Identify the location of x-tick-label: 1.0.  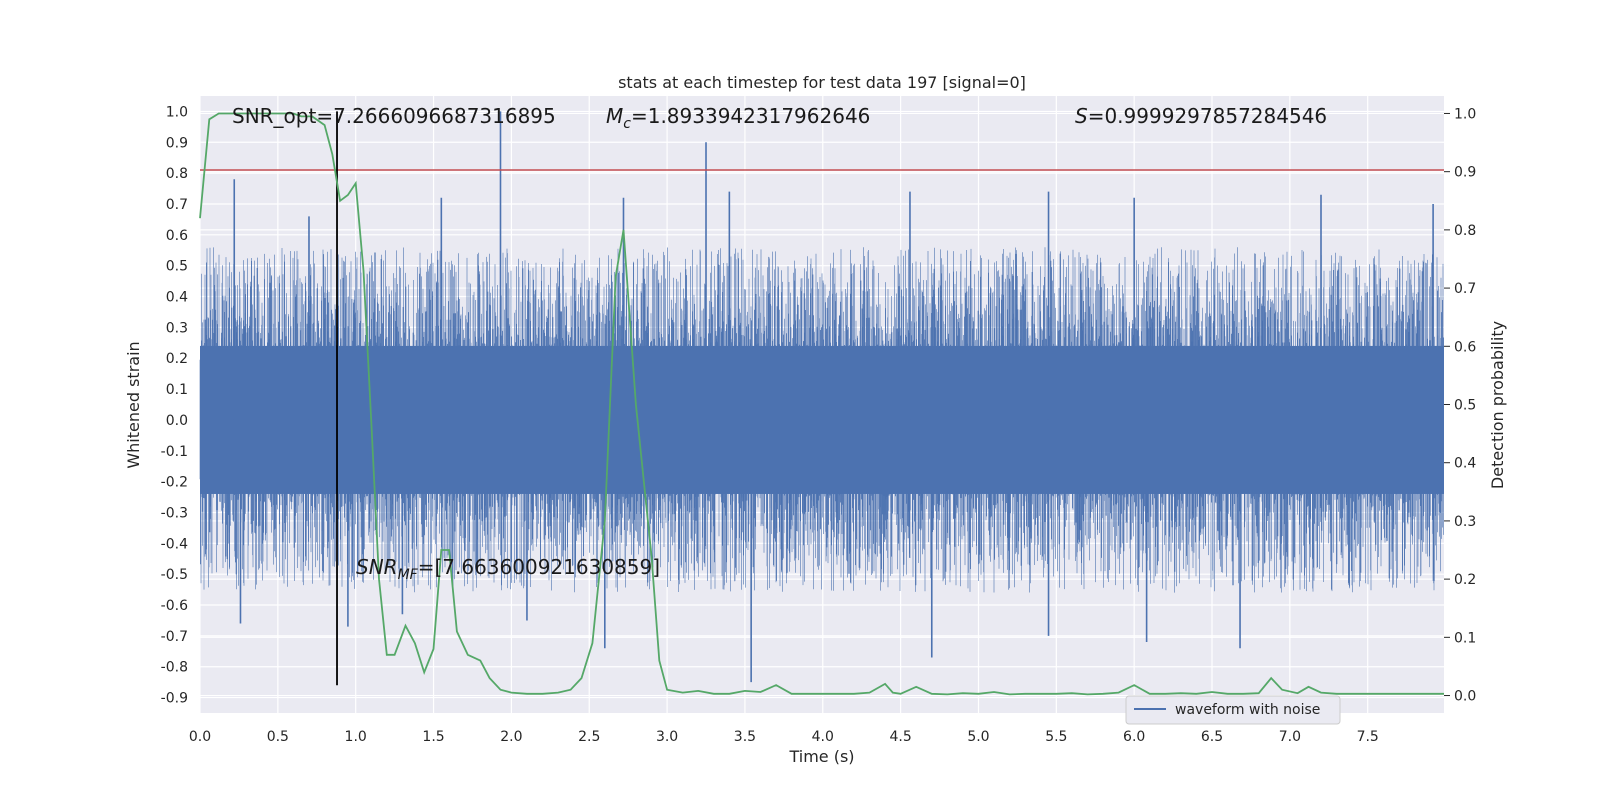
(356, 737).